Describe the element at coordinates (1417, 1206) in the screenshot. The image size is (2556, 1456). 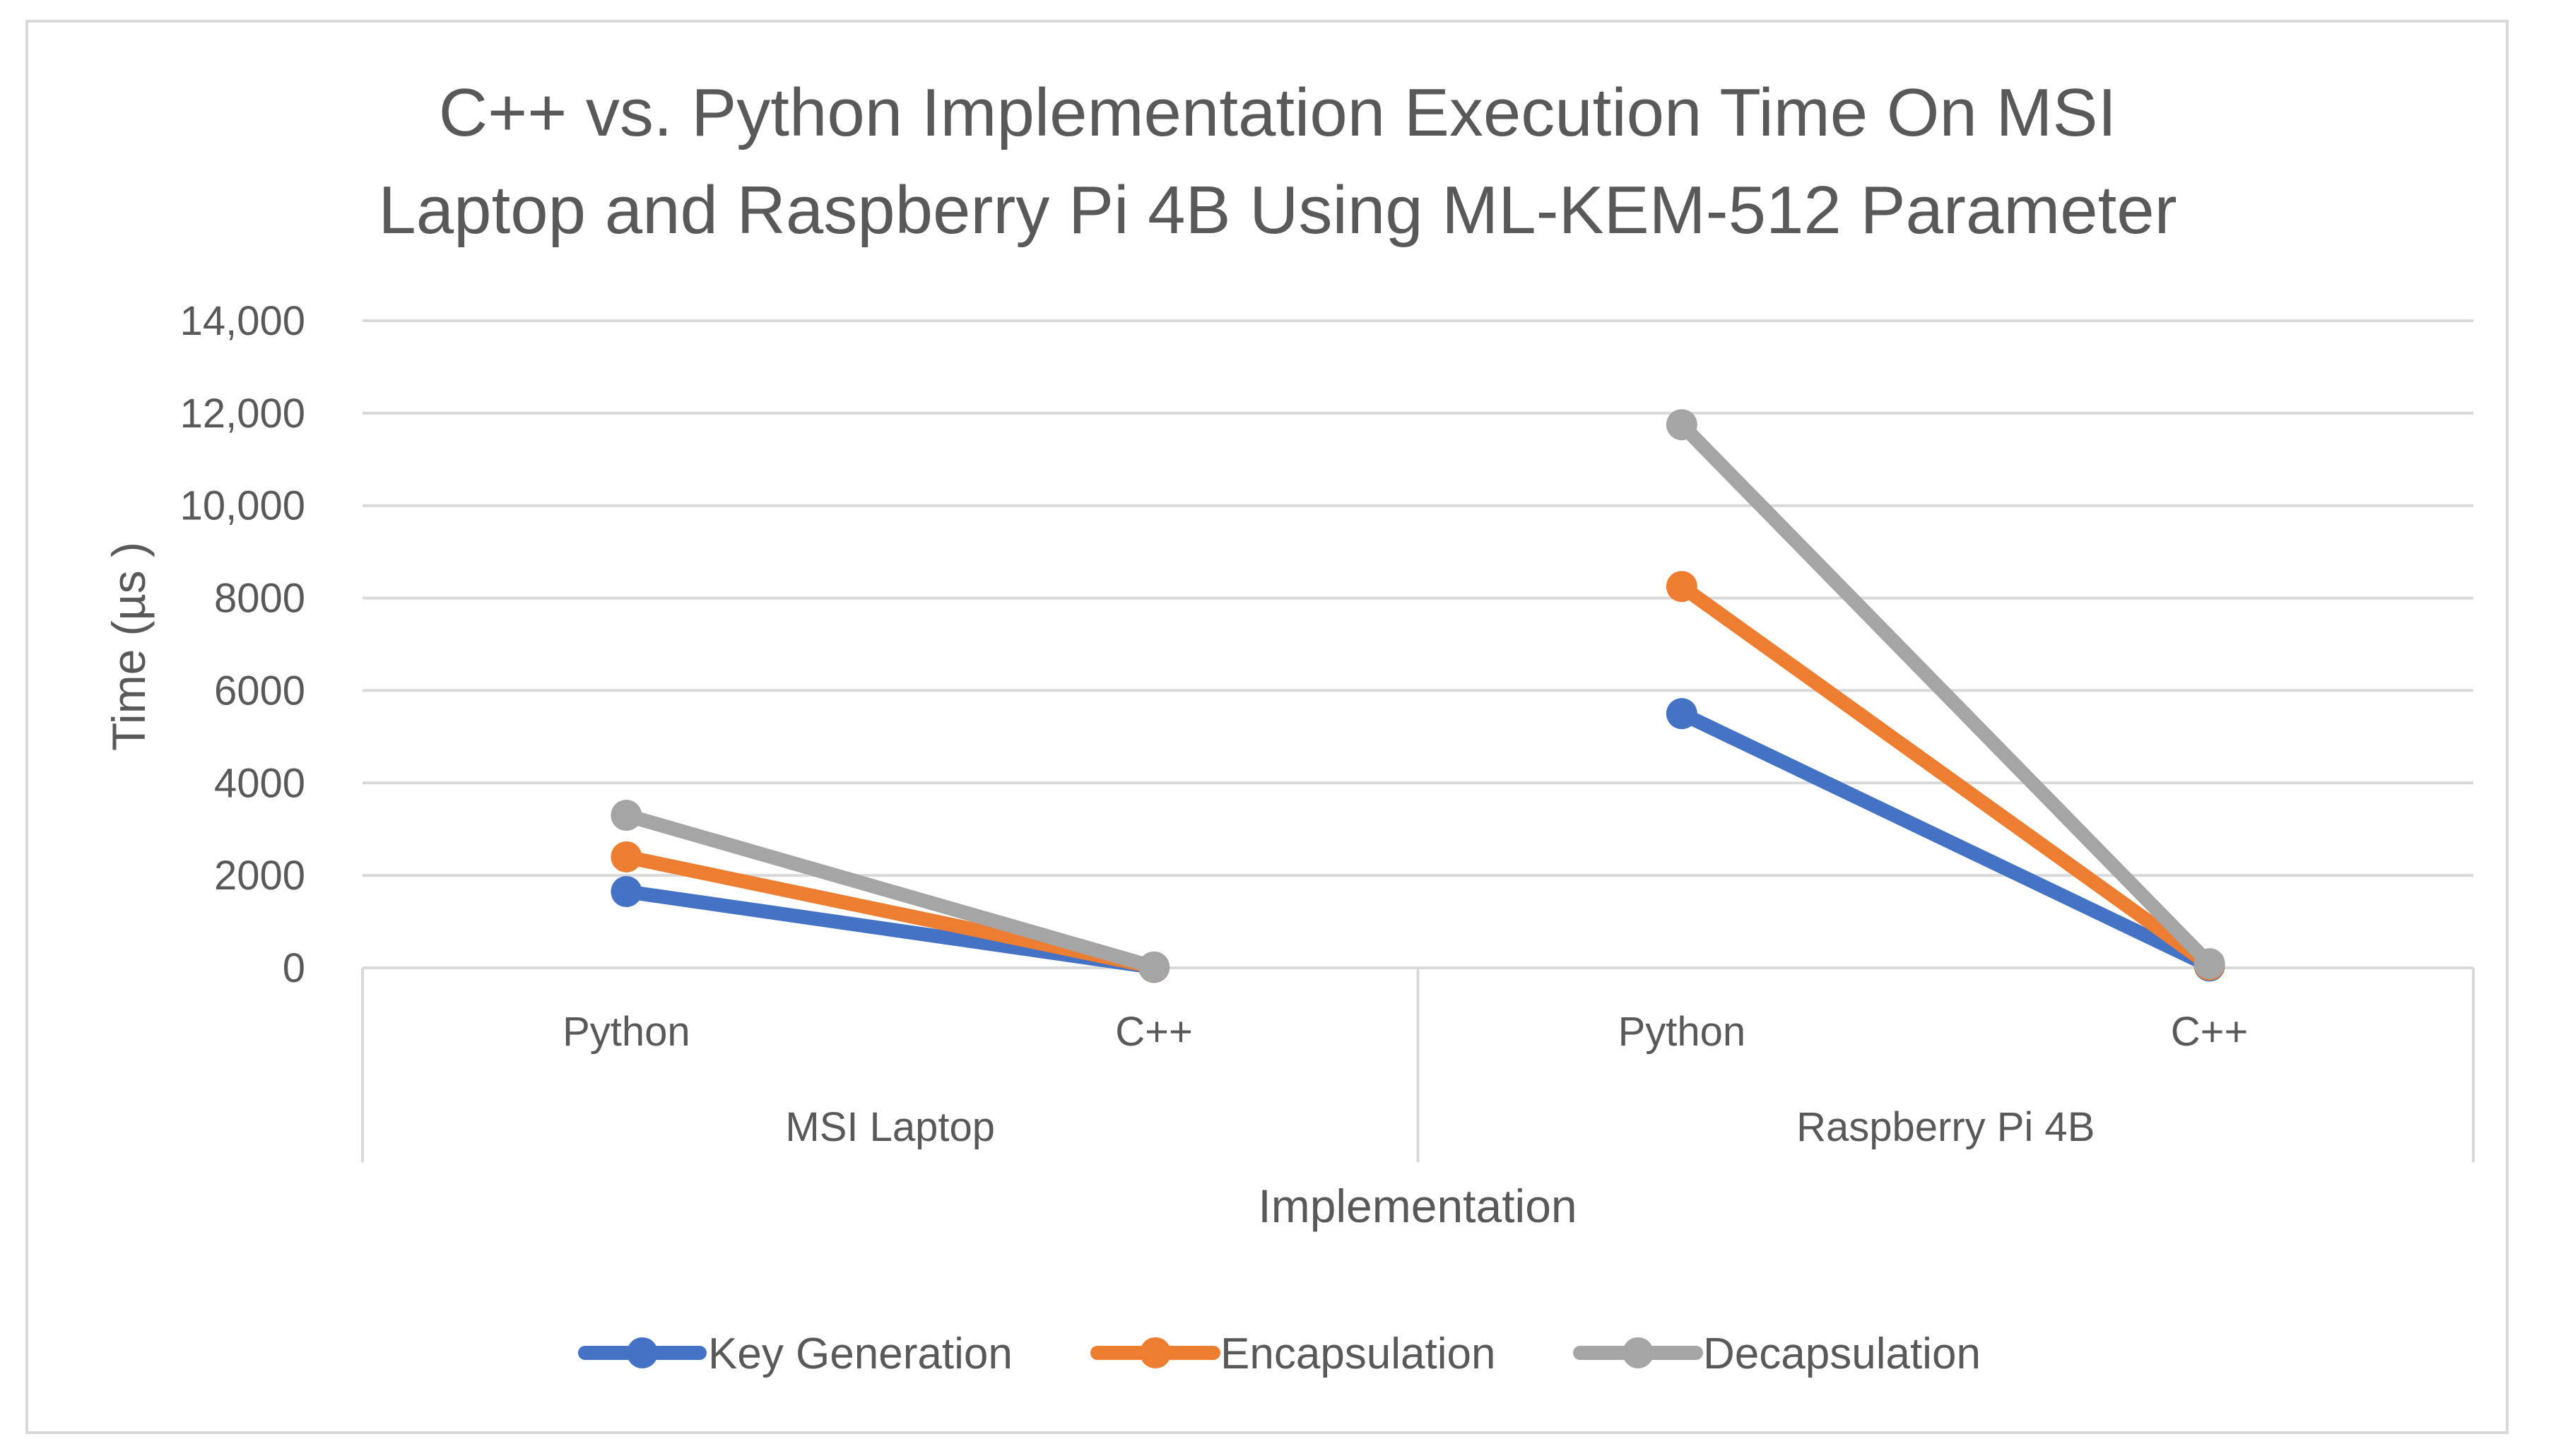
I see `x-axis-title: Implementation` at that location.